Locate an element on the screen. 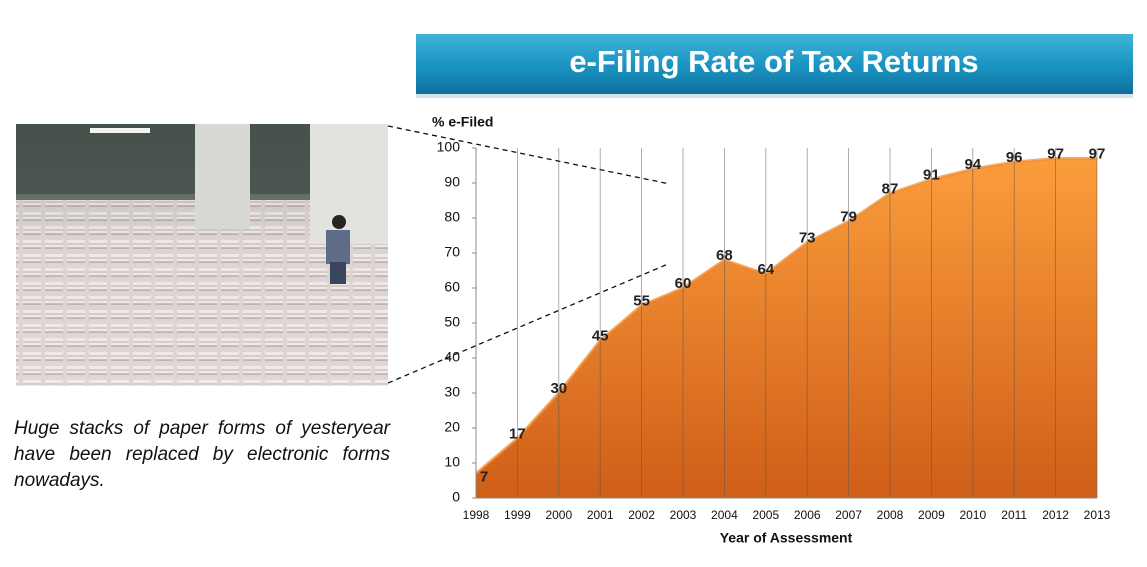  y-tick-label: 70 is located at coordinates (452, 252).